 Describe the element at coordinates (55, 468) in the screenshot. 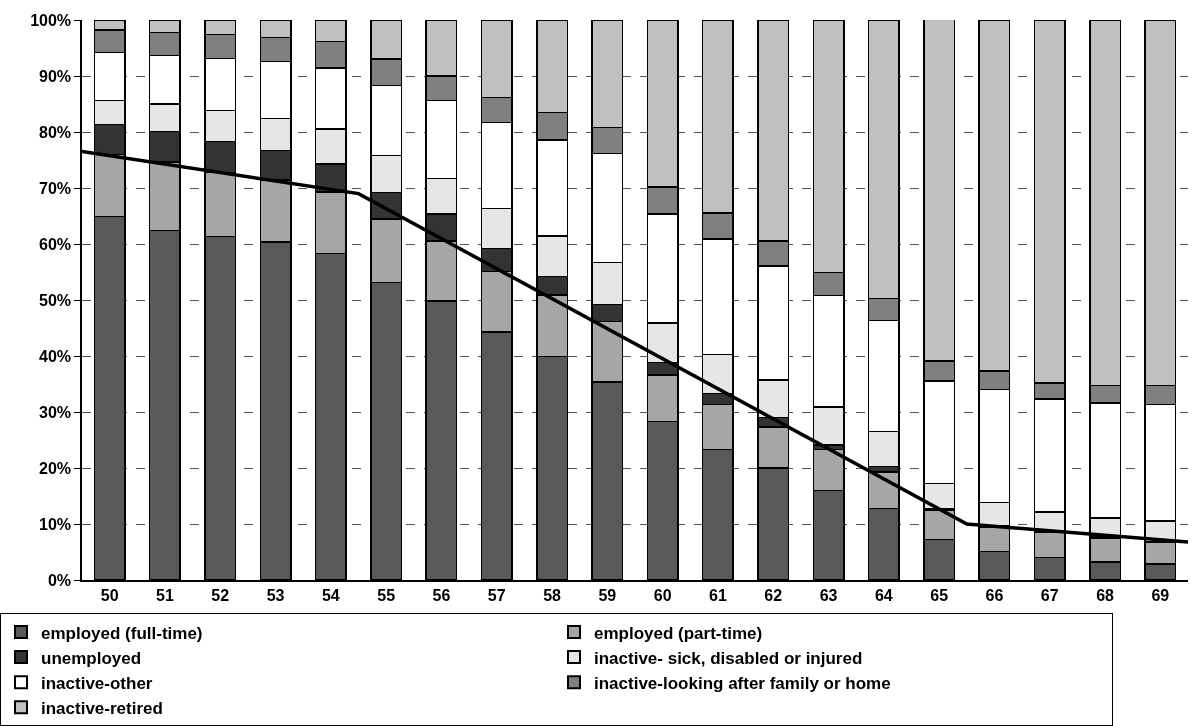

I see `y-tick-label: 20%` at that location.